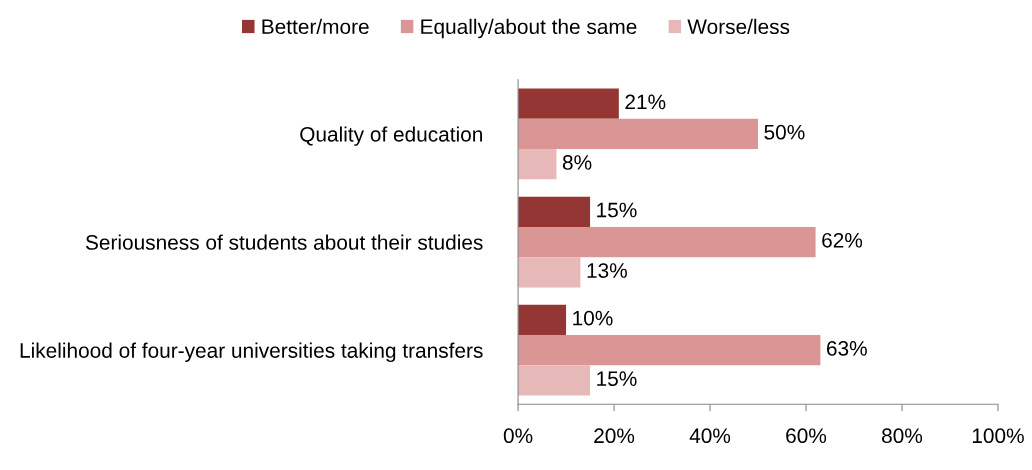 This screenshot has width=1032, height=470. I want to click on data-label: 8%, so click(577, 162).